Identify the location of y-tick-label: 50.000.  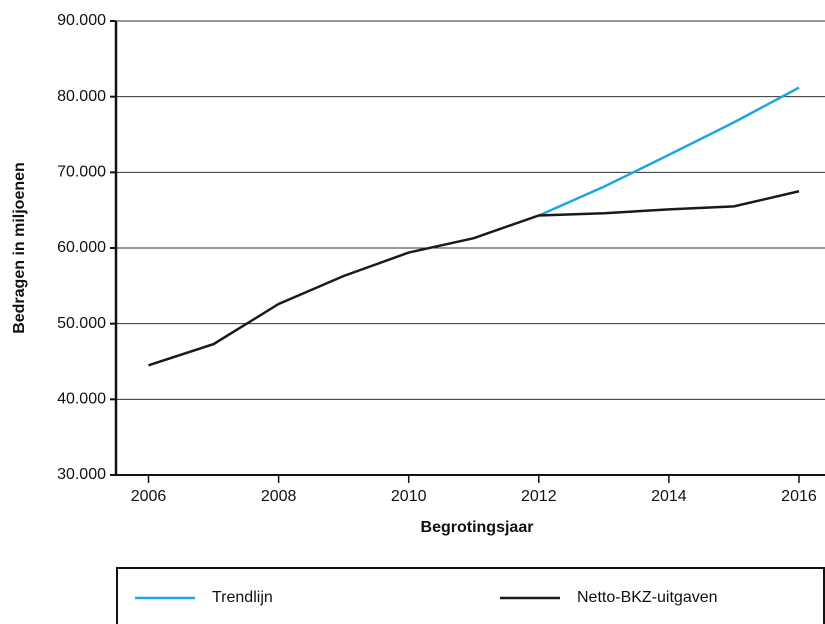
(81, 323).